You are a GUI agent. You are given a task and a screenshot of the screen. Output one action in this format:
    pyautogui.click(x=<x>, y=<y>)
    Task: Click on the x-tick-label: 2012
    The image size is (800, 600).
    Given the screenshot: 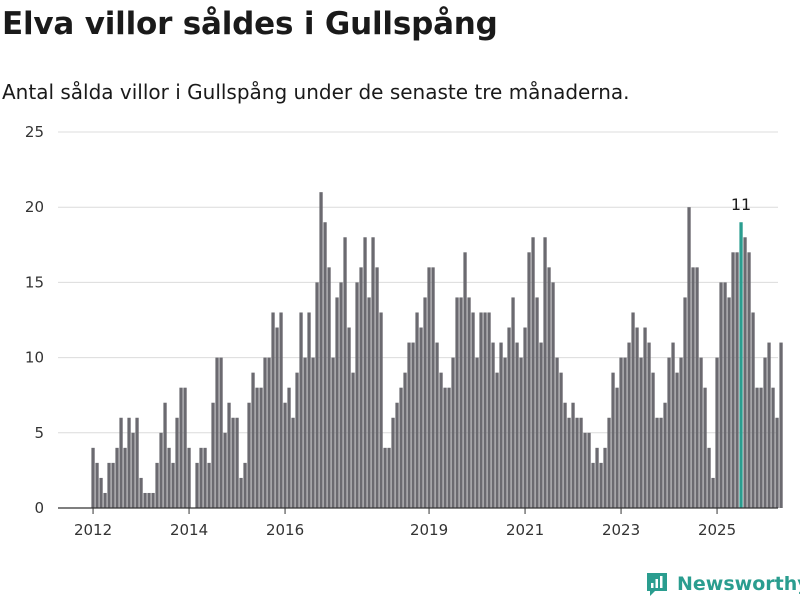 What is the action you would take?
    pyautogui.click(x=93, y=530)
    